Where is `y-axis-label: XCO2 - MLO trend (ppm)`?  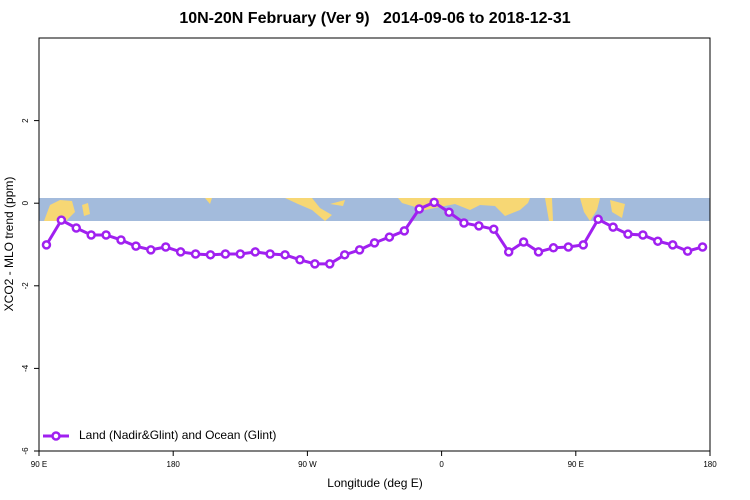 y-axis-label: XCO2 - MLO trend (ppm) is located at coordinates (9, 244).